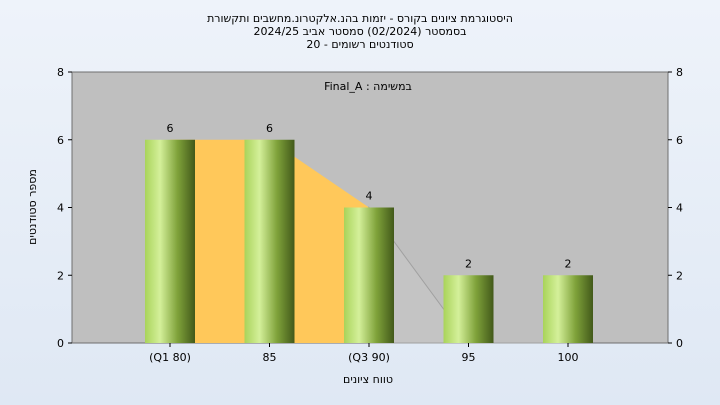  I want to click on y-tick-right-label-4: 4, so click(679, 208).